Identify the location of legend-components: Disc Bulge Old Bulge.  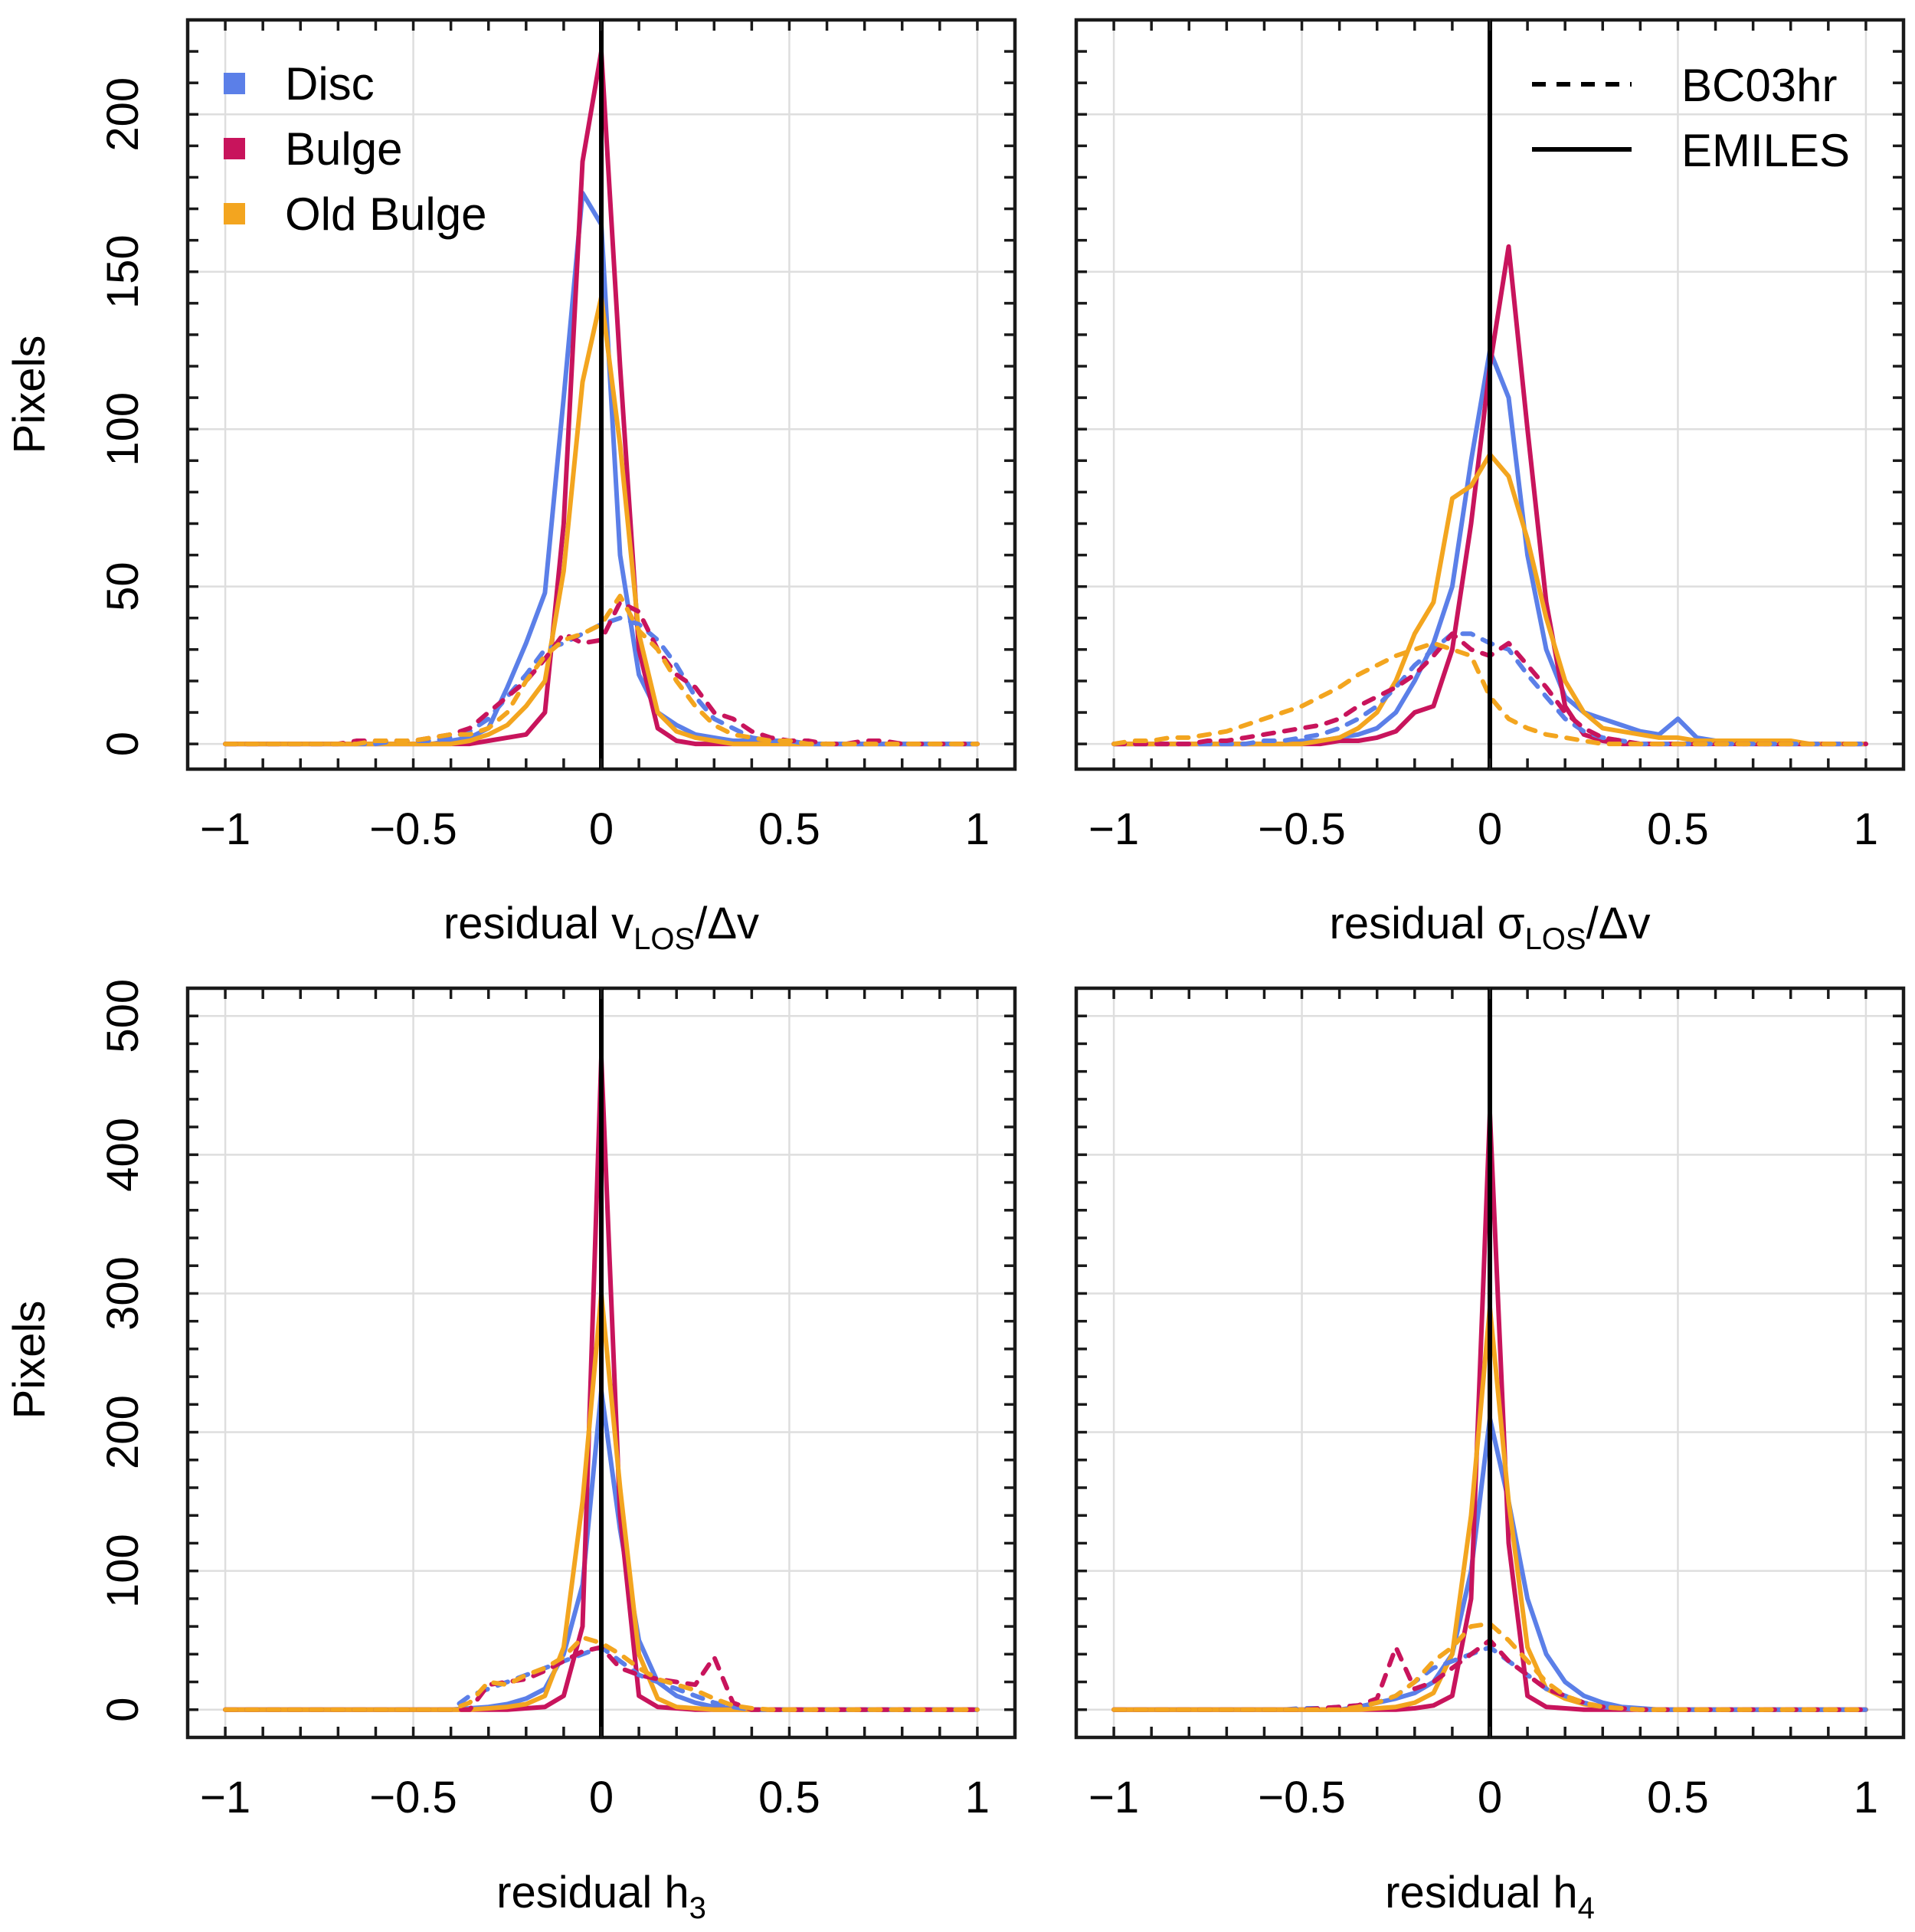
(356, 149).